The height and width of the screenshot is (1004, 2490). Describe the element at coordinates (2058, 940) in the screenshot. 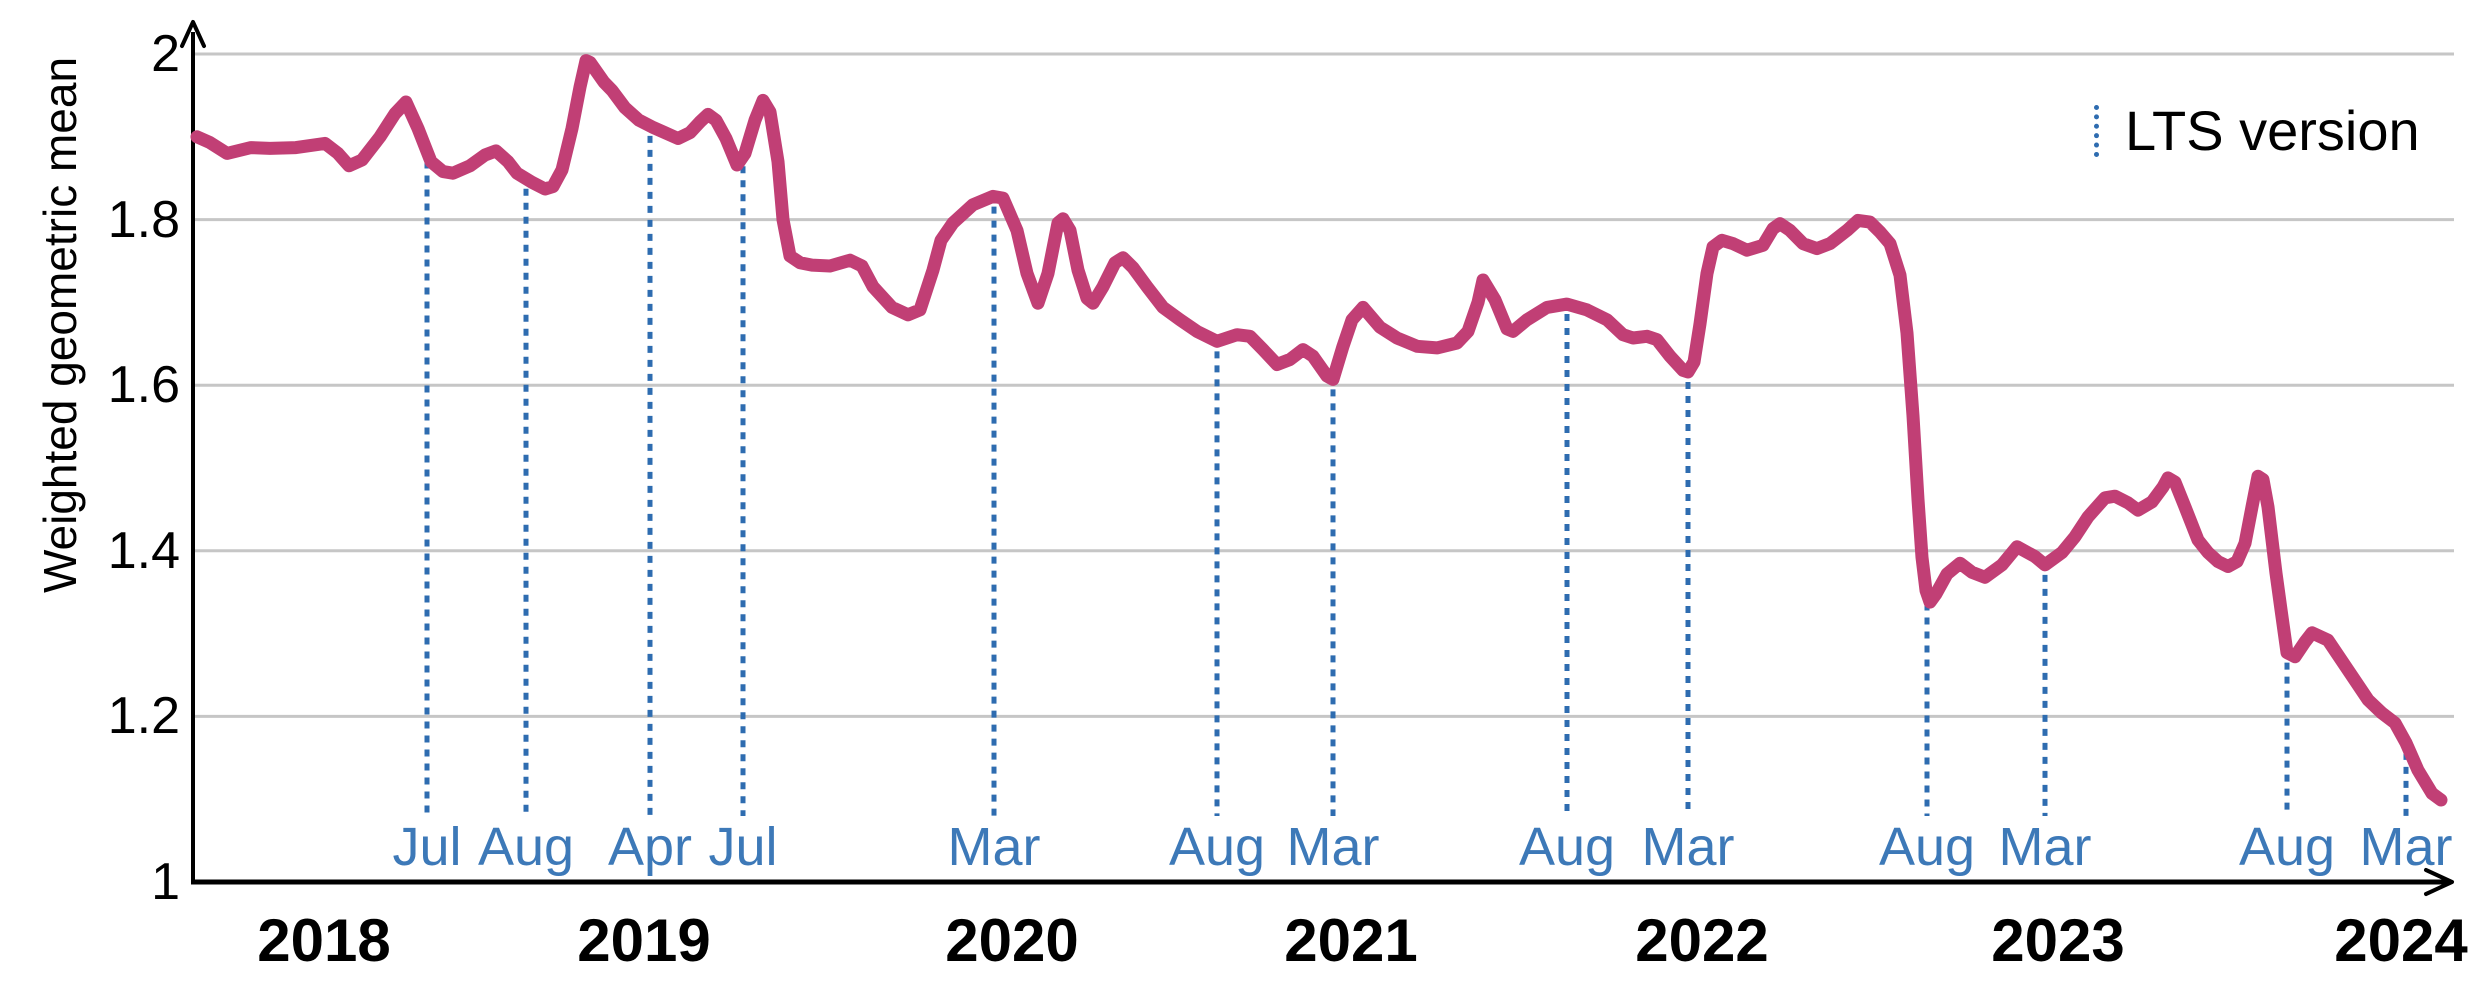

I see `x-year-label: 2023` at that location.